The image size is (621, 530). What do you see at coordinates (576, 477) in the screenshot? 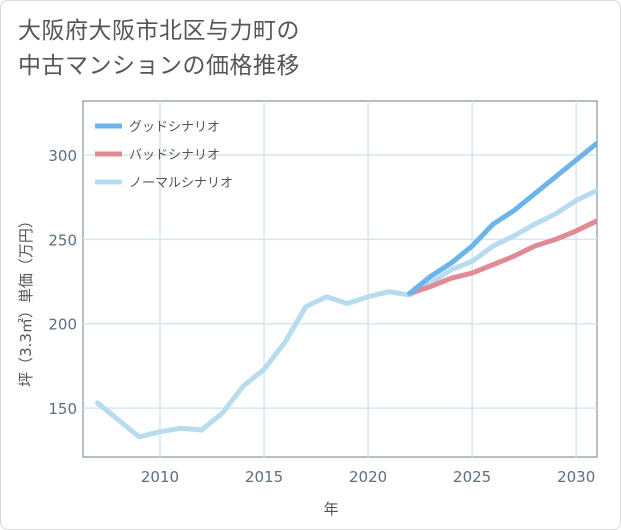
I see `x-tick-label: 2030` at bounding box center [576, 477].